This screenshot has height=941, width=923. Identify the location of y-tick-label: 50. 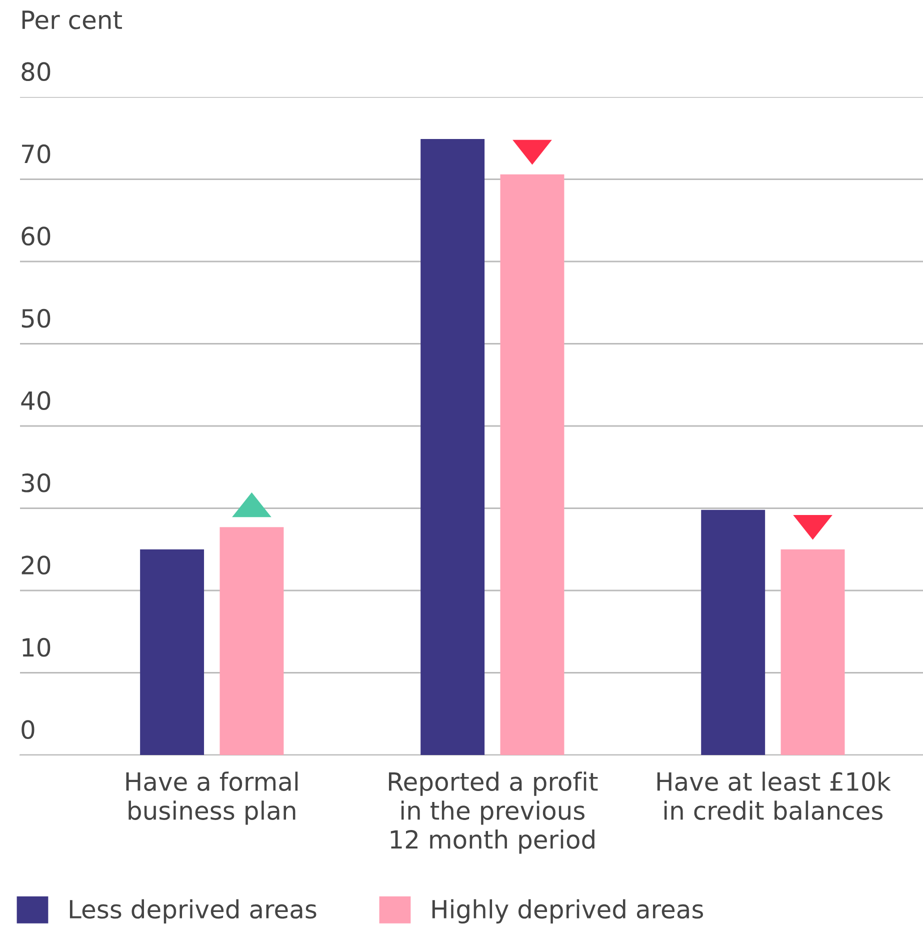
(36, 318).